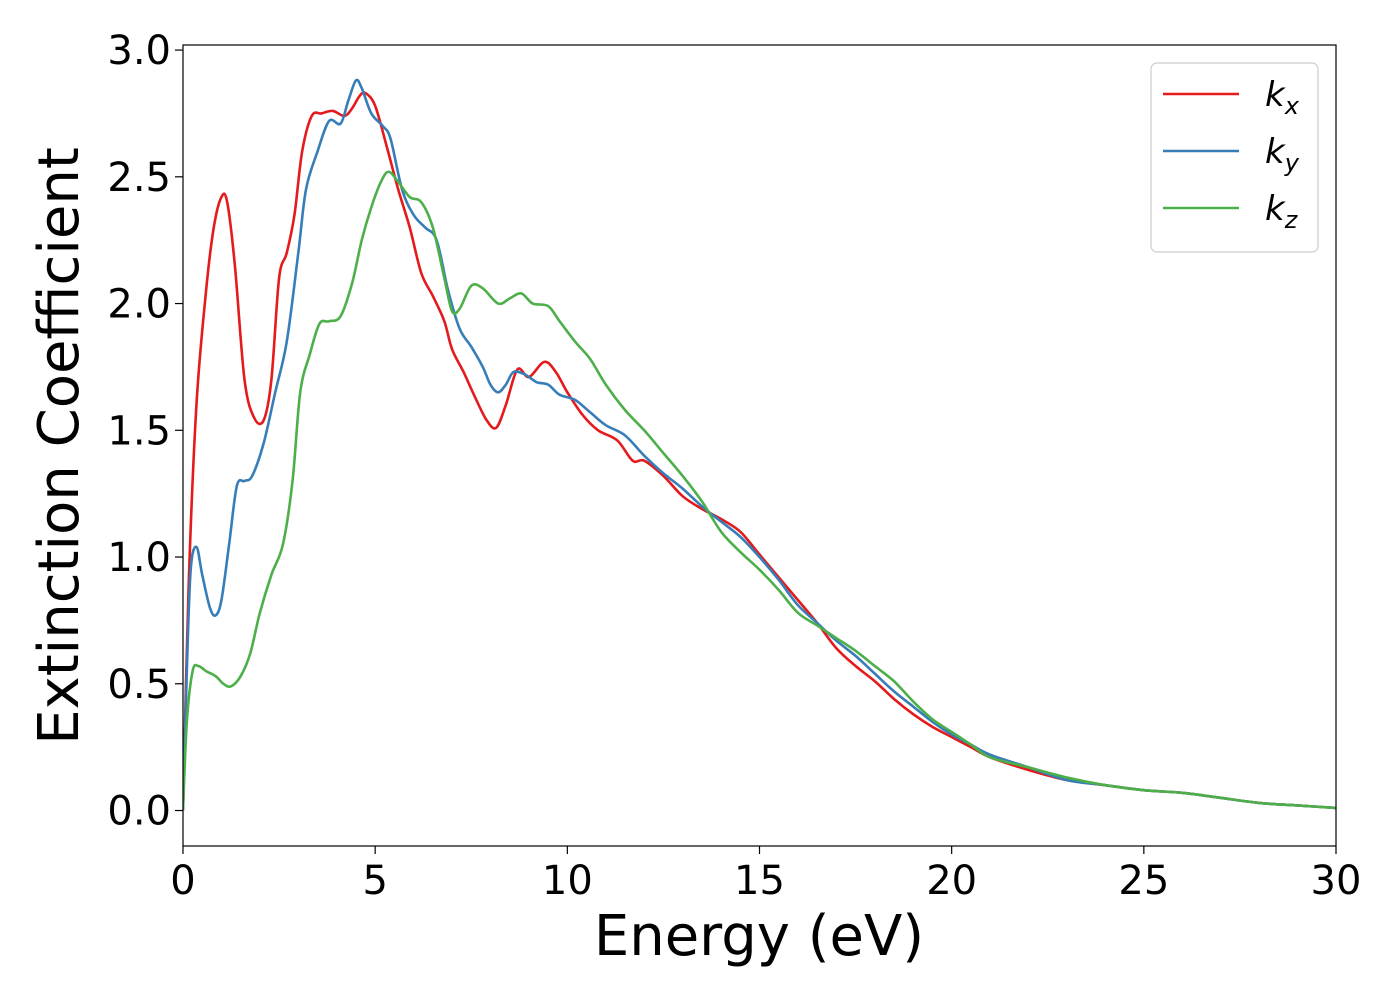  Describe the element at coordinates (951, 881) in the screenshot. I see `x-tick-label: 20` at that location.